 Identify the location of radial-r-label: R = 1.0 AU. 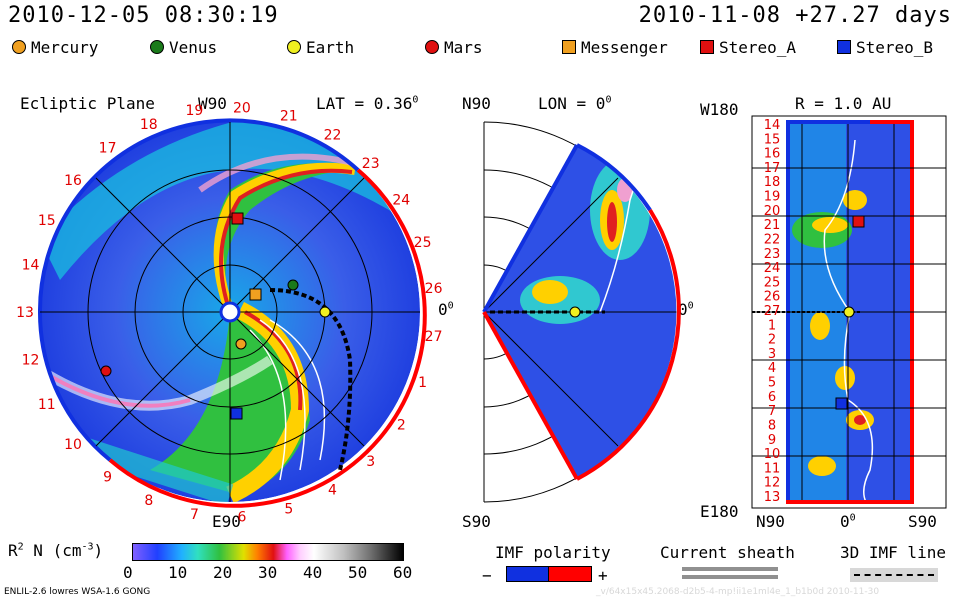
(843, 103).